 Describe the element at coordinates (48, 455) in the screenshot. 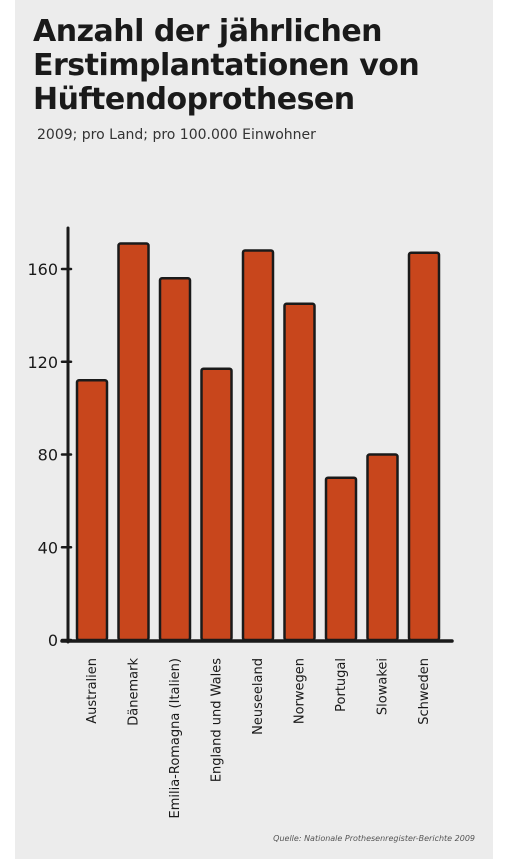

I see `y-tick-label-2: 80` at that location.